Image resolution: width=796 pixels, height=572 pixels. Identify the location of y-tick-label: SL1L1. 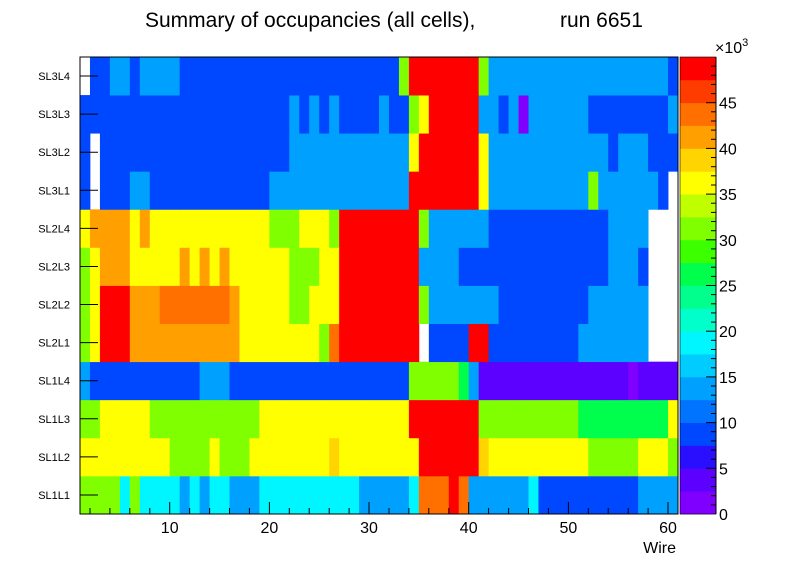
(54, 496).